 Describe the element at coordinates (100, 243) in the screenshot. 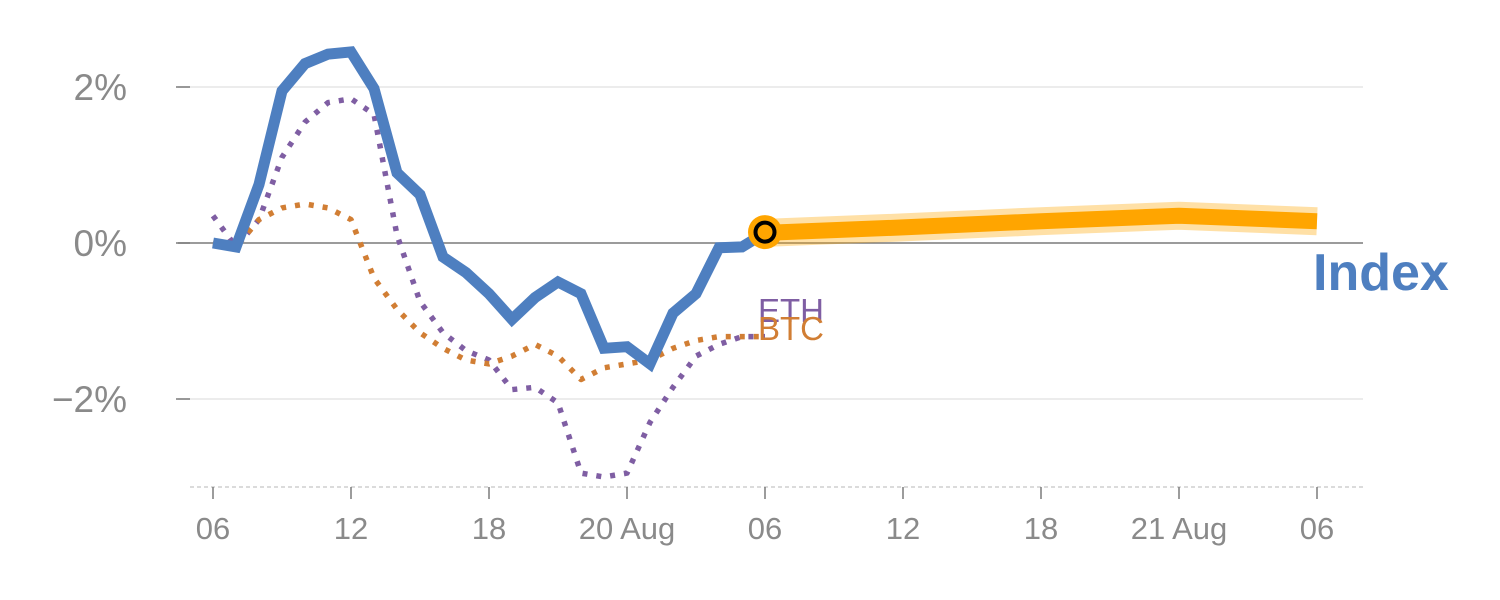

I see `y-tick-label: 0%` at that location.